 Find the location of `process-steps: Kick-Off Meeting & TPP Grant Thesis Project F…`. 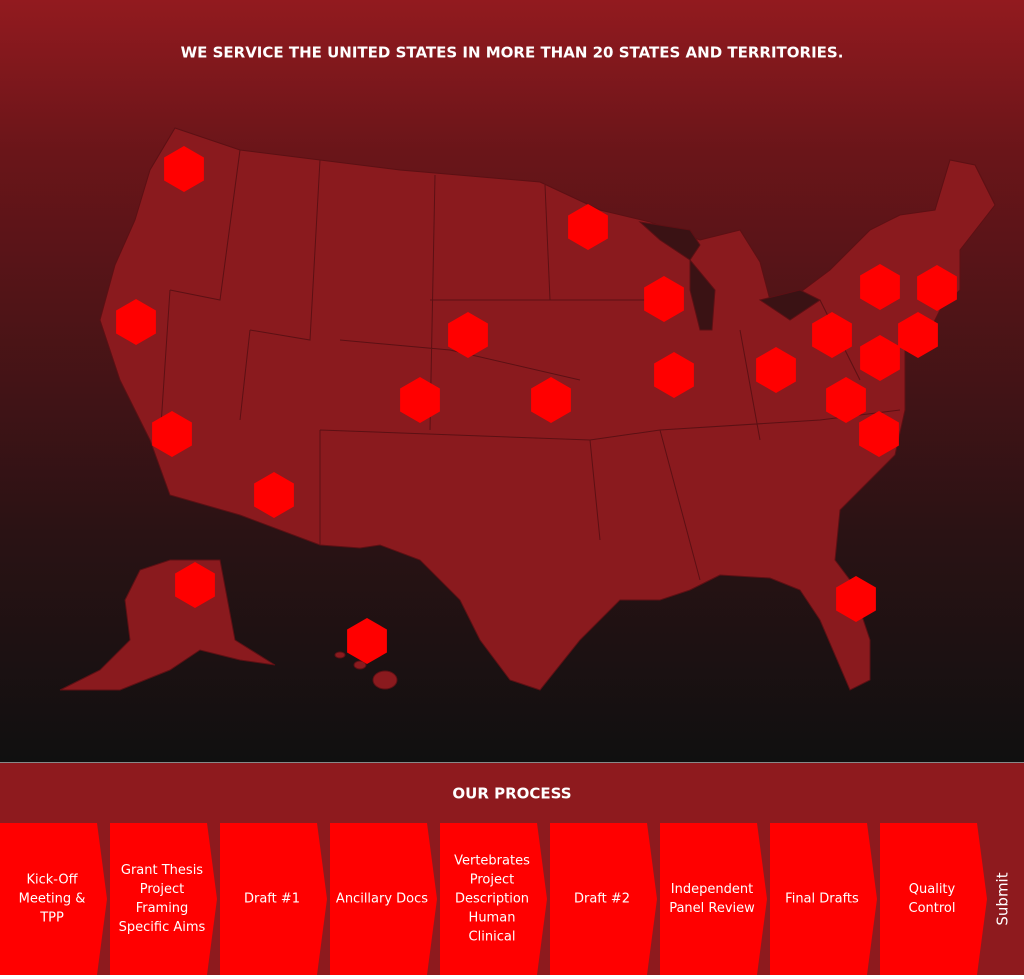

process-steps: Kick-Off Meeting & TPP Grant Thesis Project F… is located at coordinates (493, 899).